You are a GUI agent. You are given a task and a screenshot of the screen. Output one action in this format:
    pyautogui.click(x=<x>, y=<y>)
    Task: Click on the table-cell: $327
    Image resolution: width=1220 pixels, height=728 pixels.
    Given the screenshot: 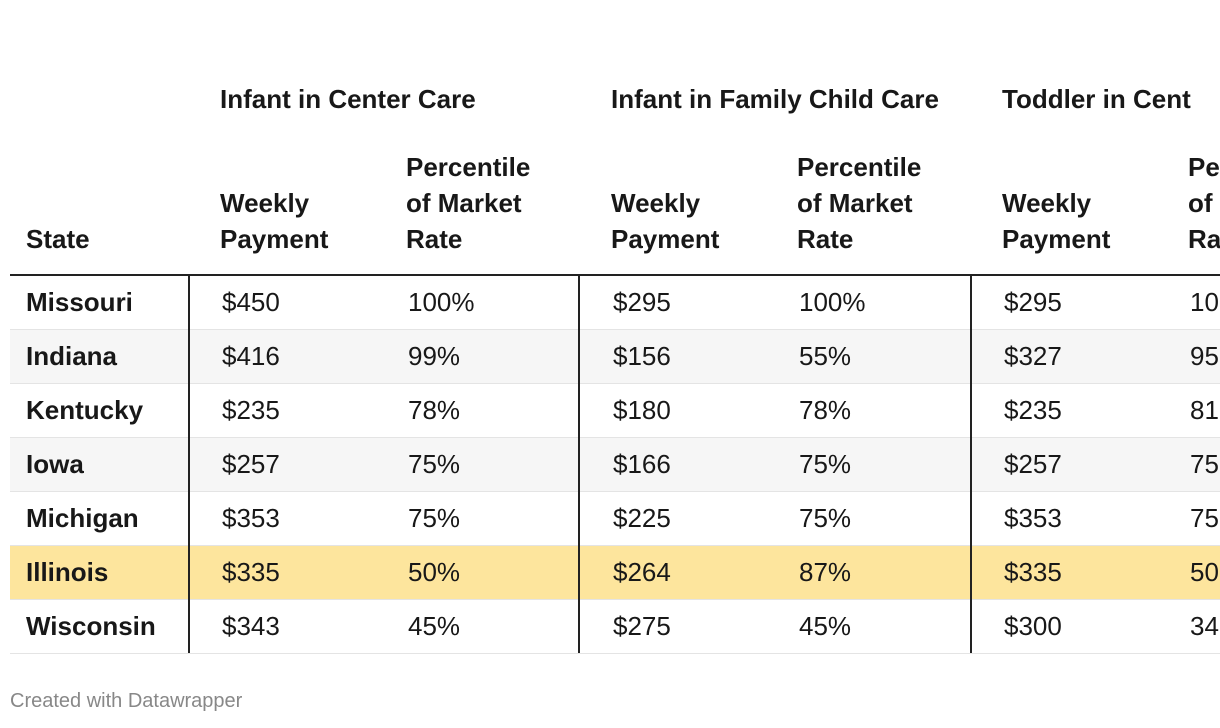 What is the action you would take?
    pyautogui.click(x=1033, y=356)
    